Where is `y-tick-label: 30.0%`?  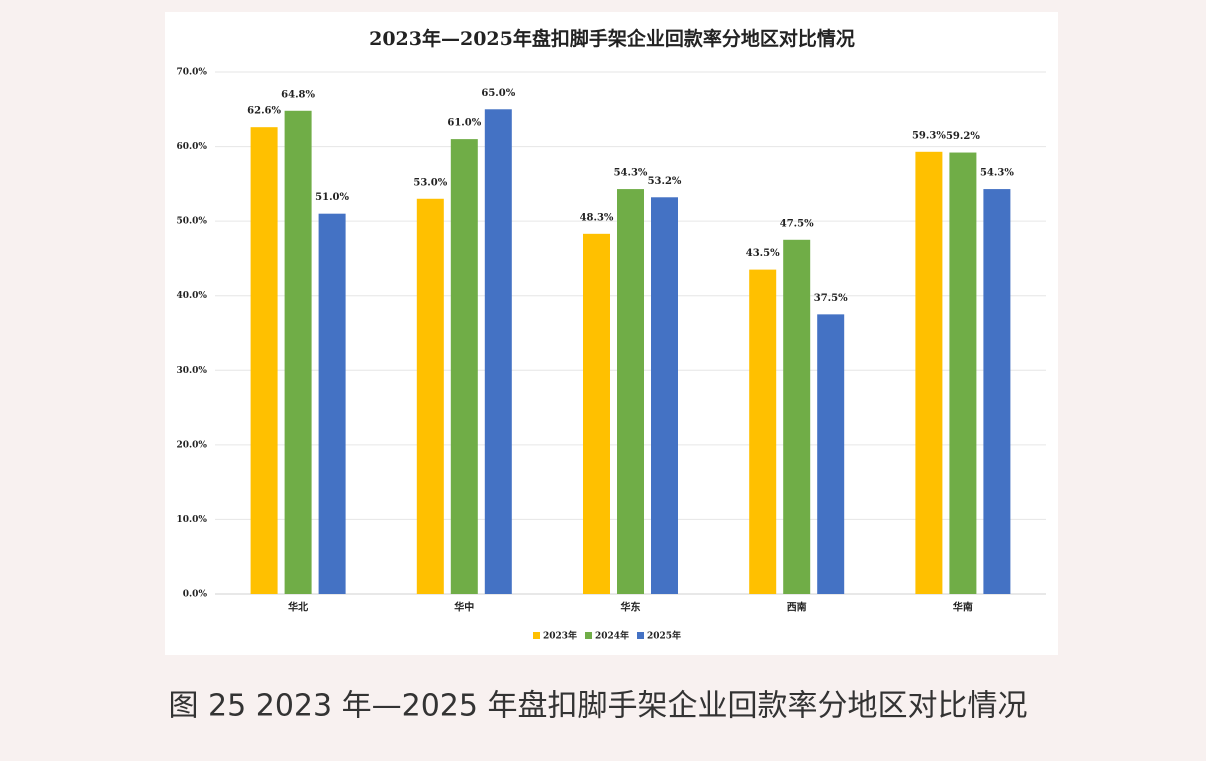 y-tick-label: 30.0% is located at coordinates (192, 371).